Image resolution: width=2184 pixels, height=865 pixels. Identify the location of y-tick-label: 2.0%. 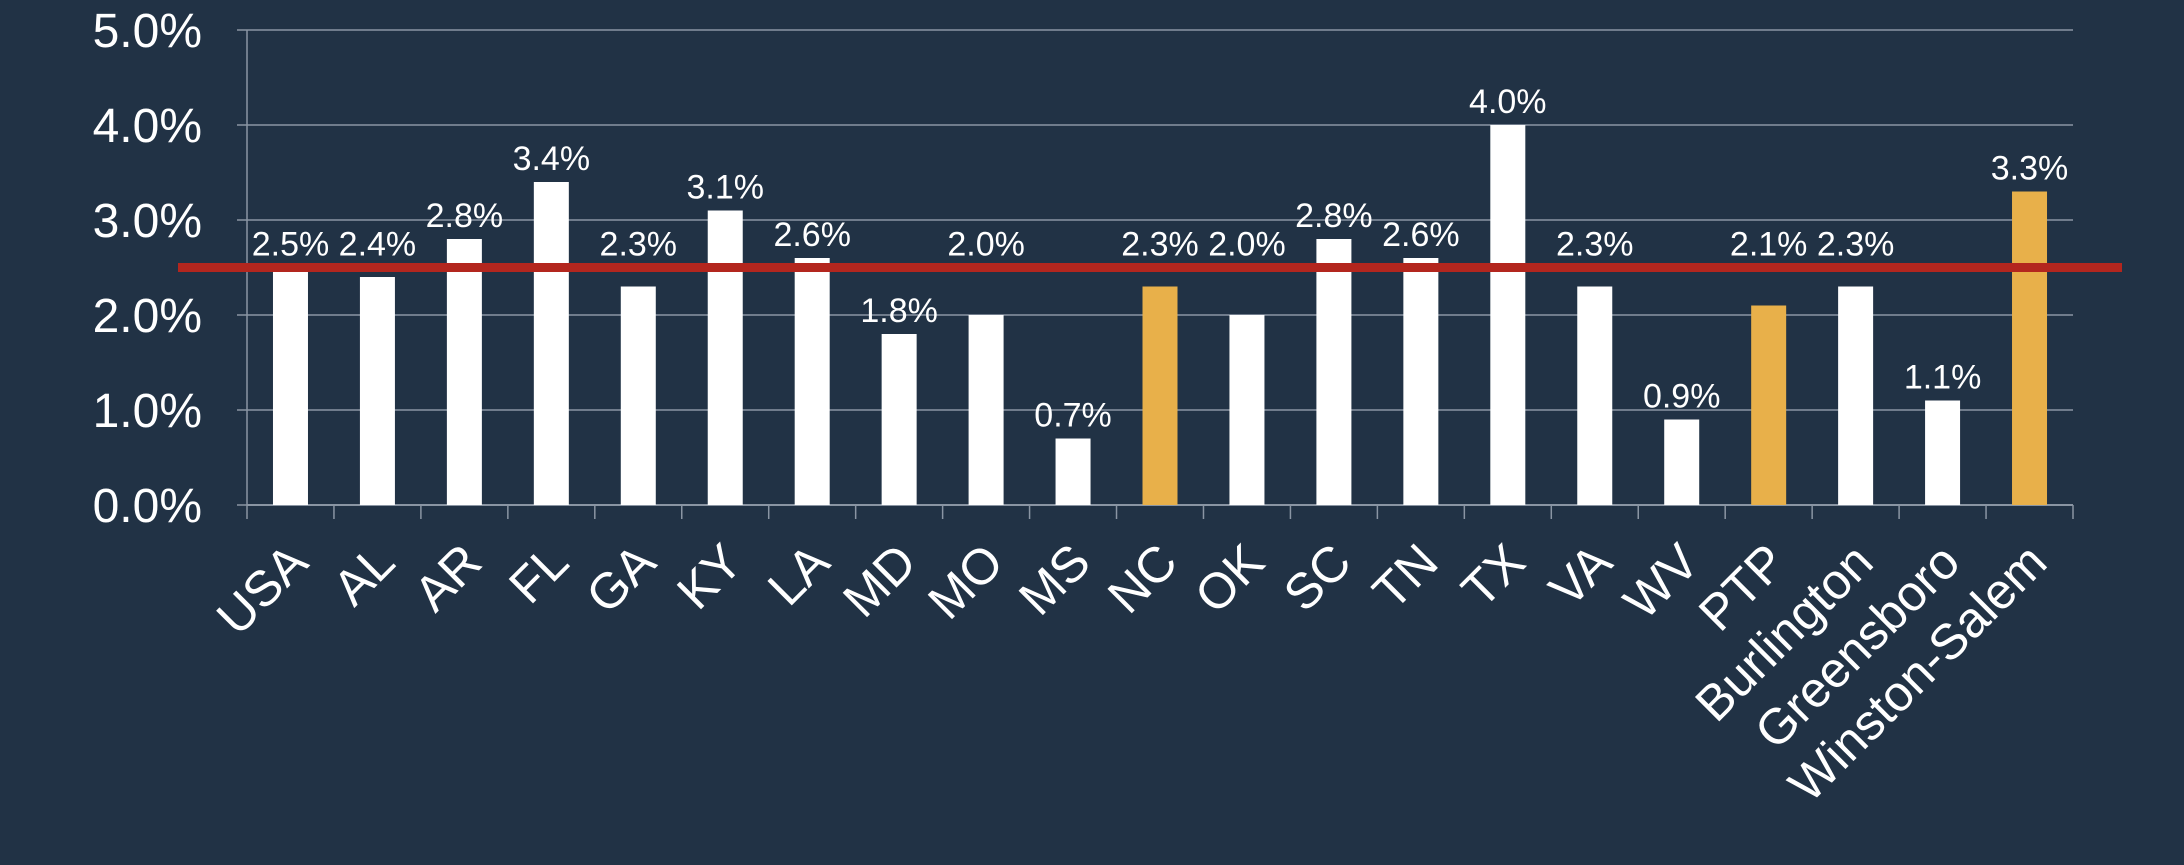
(147, 316).